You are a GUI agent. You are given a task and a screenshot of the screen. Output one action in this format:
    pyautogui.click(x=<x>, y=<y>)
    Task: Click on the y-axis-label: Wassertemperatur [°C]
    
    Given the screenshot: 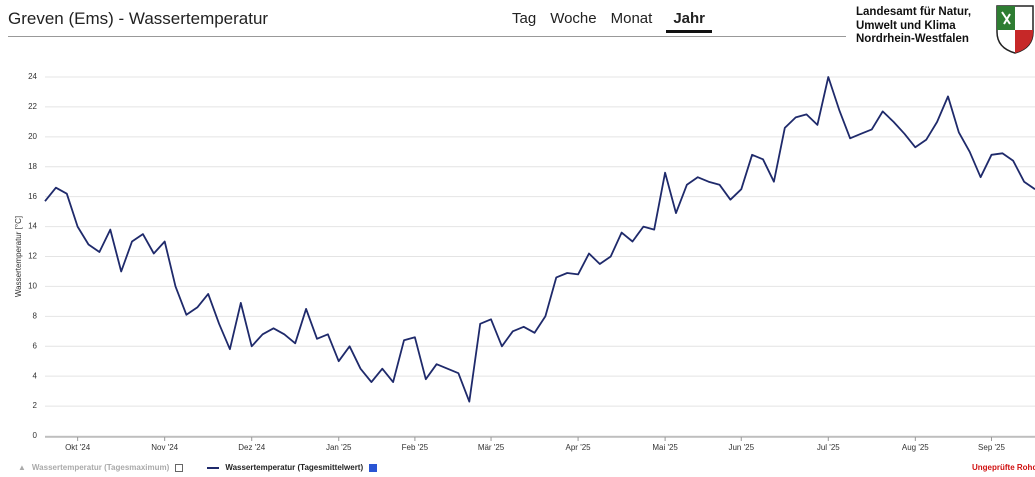 What is the action you would take?
    pyautogui.click(x=18, y=256)
    